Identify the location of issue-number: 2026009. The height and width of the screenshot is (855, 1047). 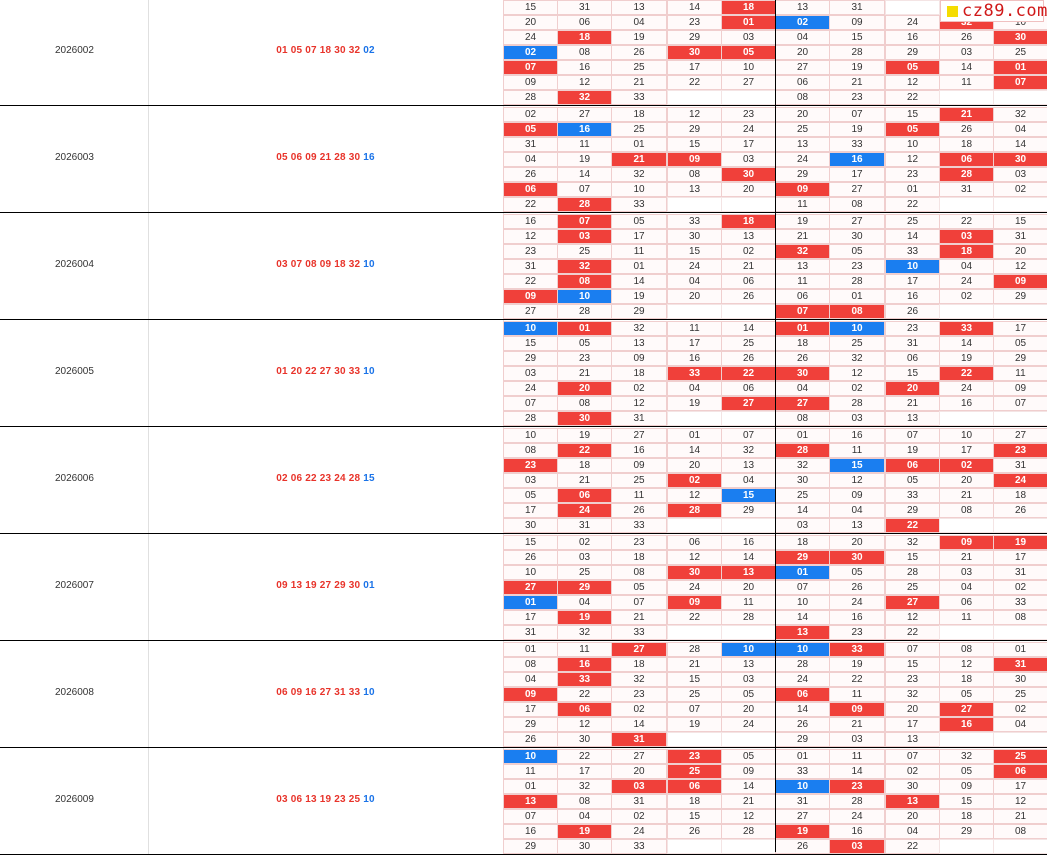
(74, 799).